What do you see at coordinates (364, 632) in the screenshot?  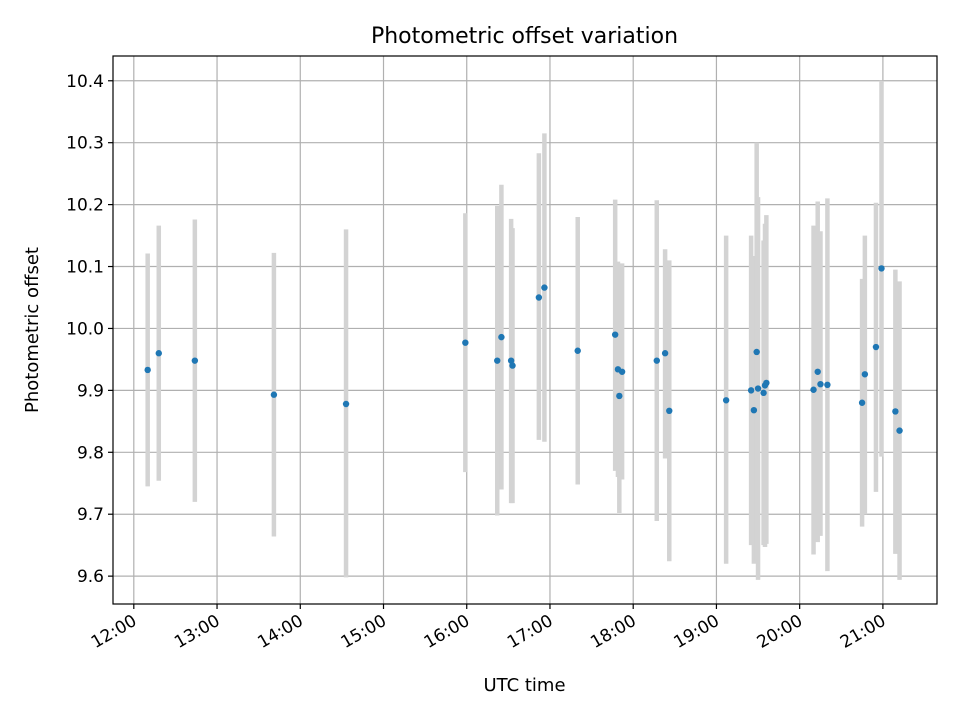 I see `x-tick-label: 15:00` at bounding box center [364, 632].